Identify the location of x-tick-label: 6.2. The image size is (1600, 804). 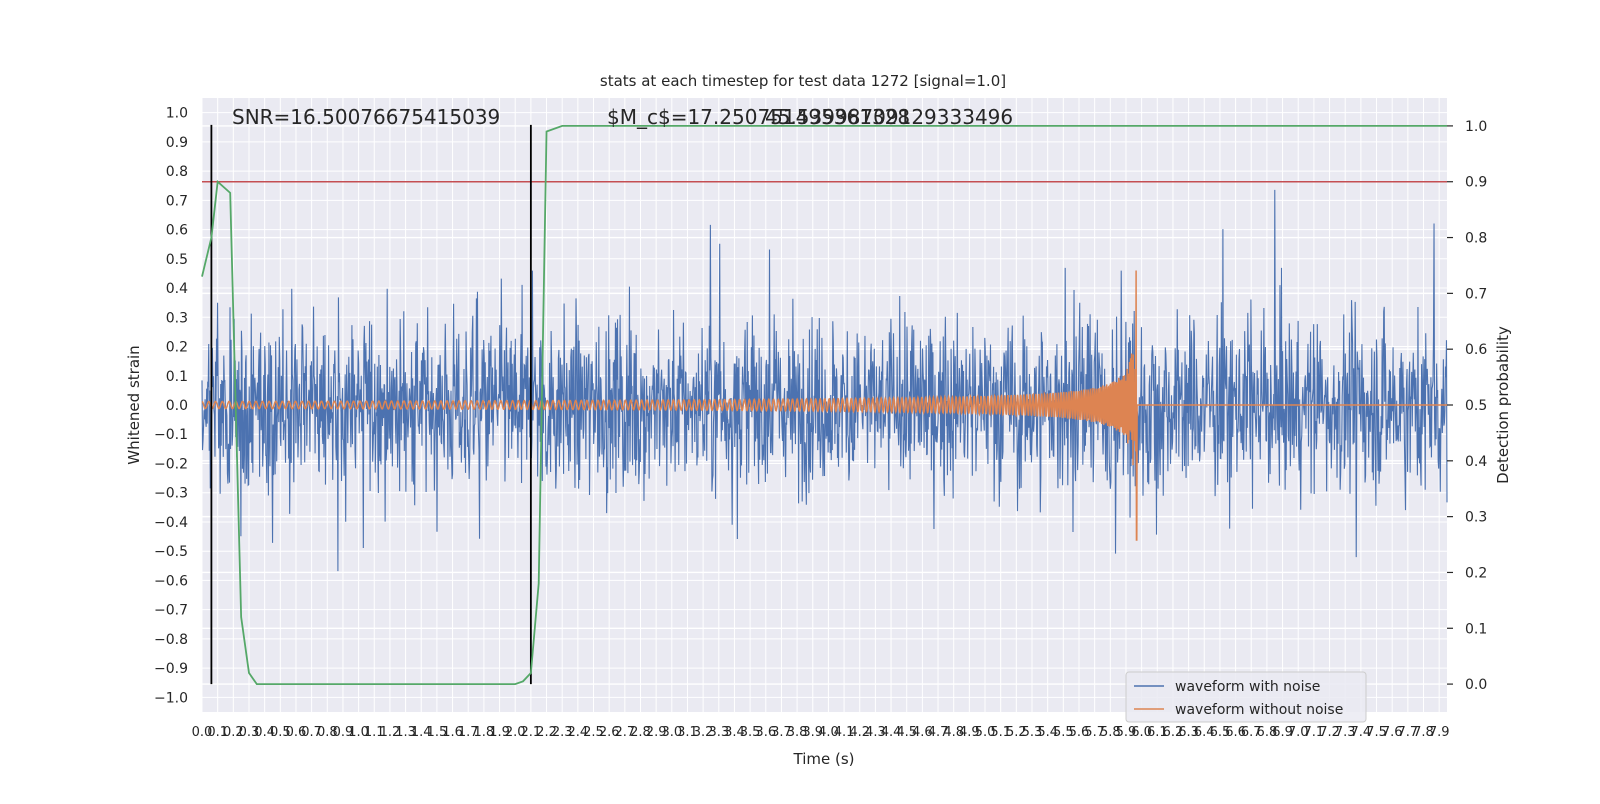
(1173, 732).